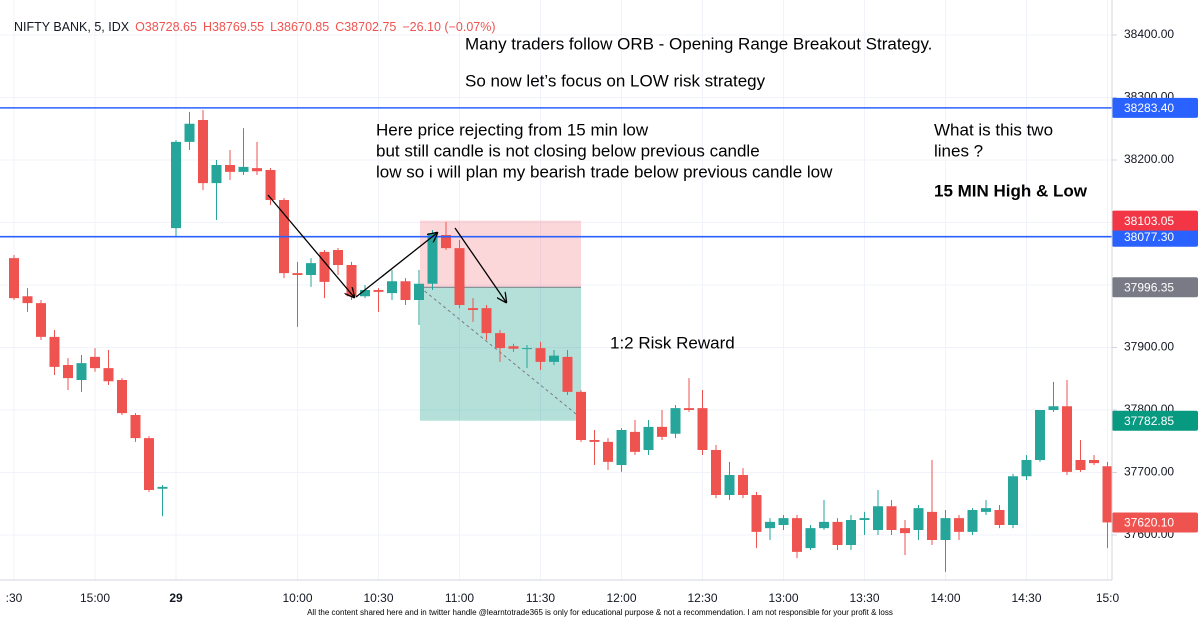 This screenshot has width=1200, height=619. I want to click on y-tick-label: 38200.00, so click(1149, 159).